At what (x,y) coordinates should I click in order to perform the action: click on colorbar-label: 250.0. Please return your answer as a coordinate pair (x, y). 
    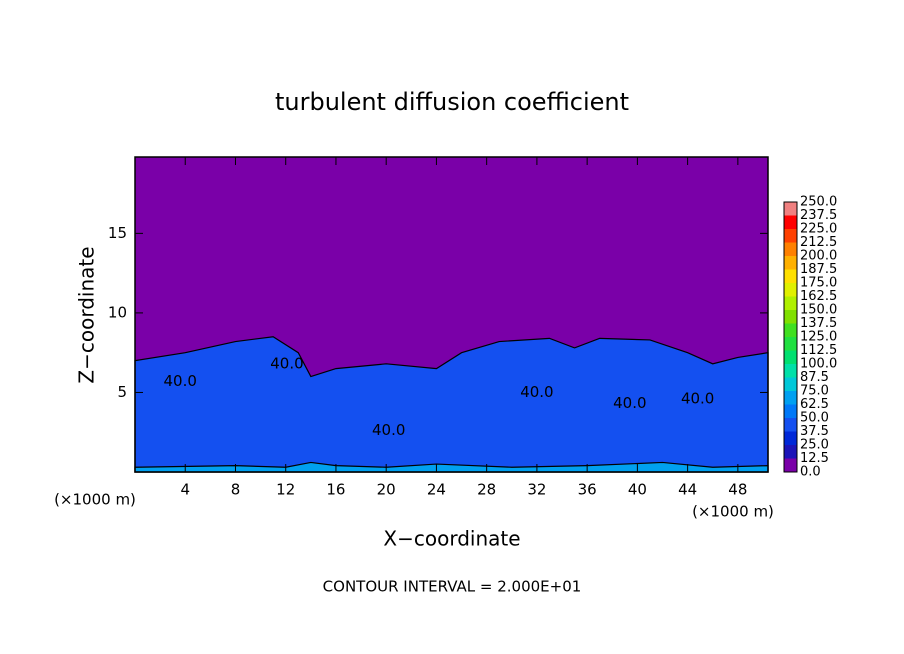
    Looking at the image, I should click on (818, 202).